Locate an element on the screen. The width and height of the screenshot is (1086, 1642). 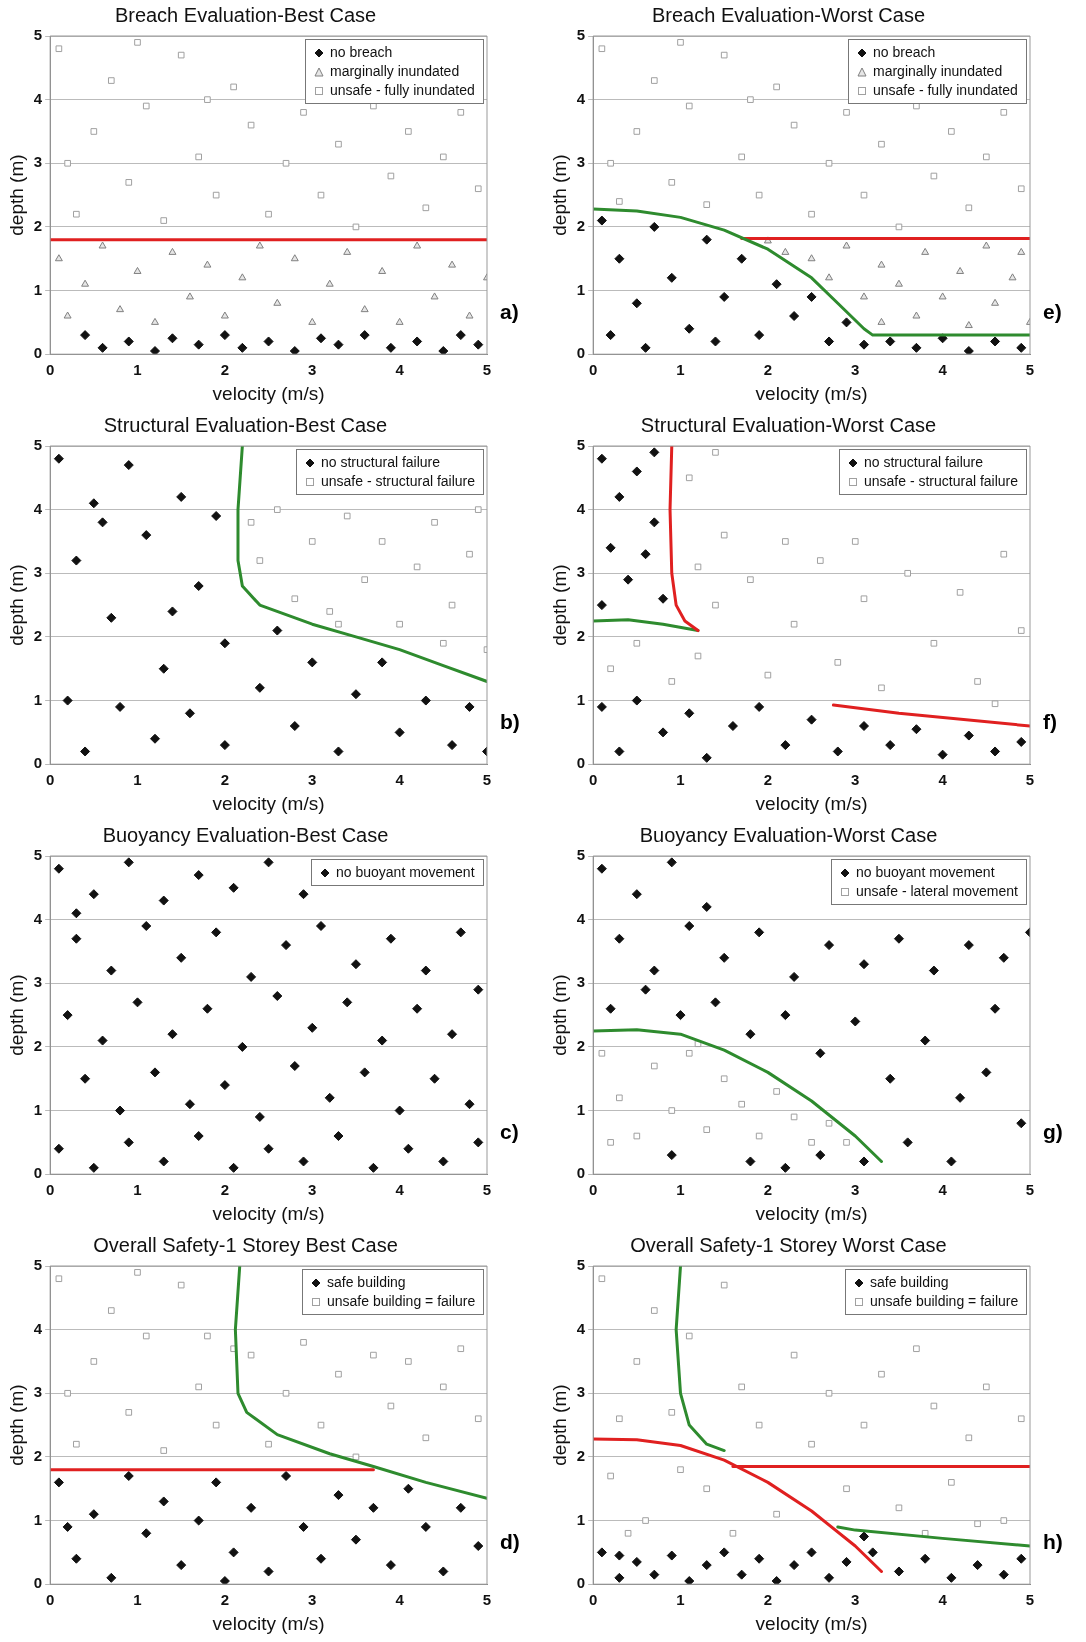
text: b) is located at coordinates (510, 722).